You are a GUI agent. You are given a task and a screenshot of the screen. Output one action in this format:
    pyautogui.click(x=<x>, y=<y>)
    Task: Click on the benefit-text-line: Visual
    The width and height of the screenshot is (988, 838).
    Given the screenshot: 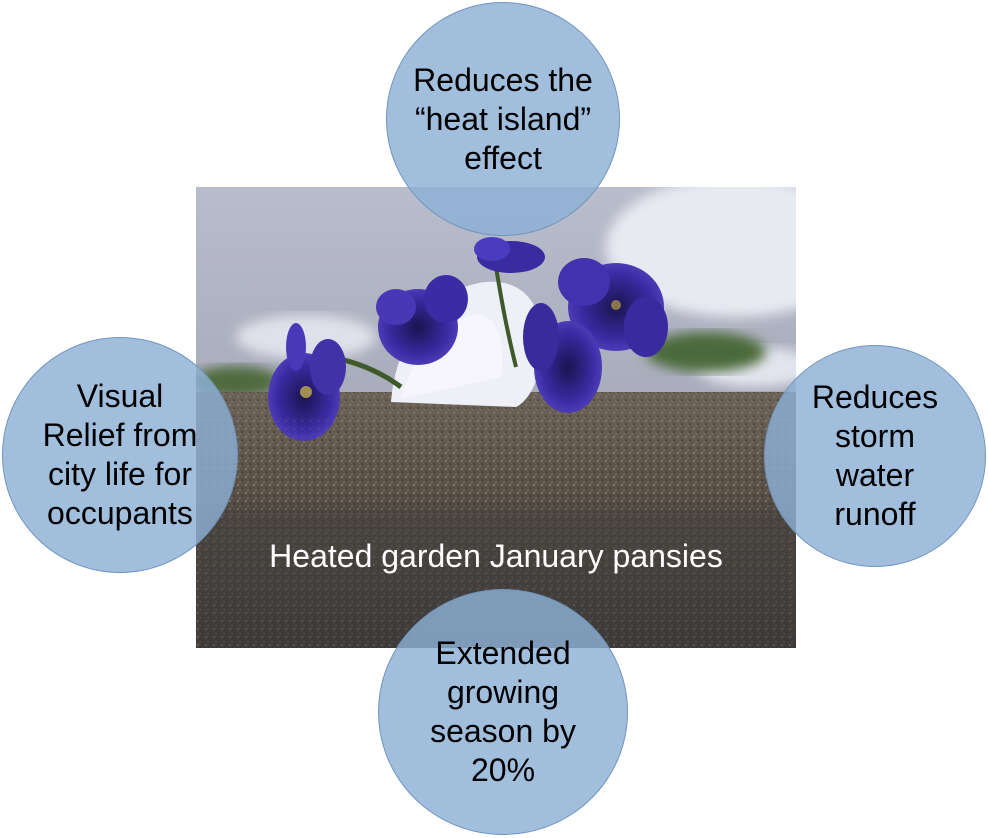 What is the action you would take?
    pyautogui.click(x=120, y=396)
    